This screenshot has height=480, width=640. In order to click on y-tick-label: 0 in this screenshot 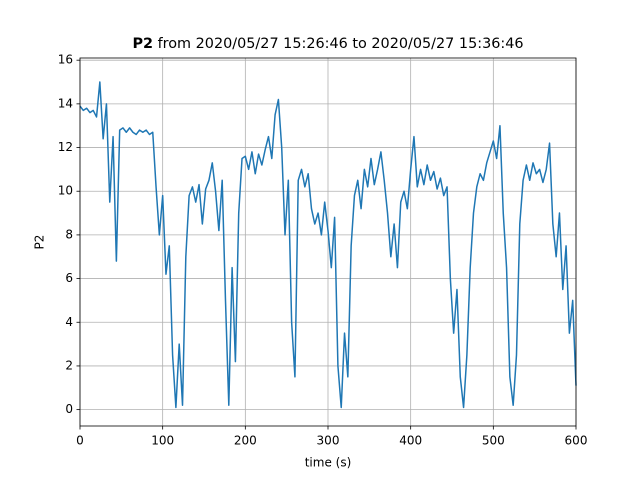, I will do `click(69, 409)`.